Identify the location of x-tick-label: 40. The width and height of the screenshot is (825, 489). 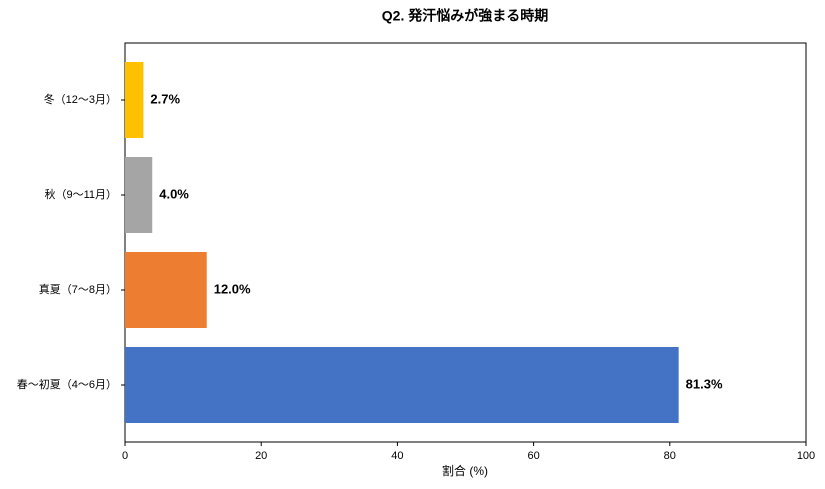
(397, 456).